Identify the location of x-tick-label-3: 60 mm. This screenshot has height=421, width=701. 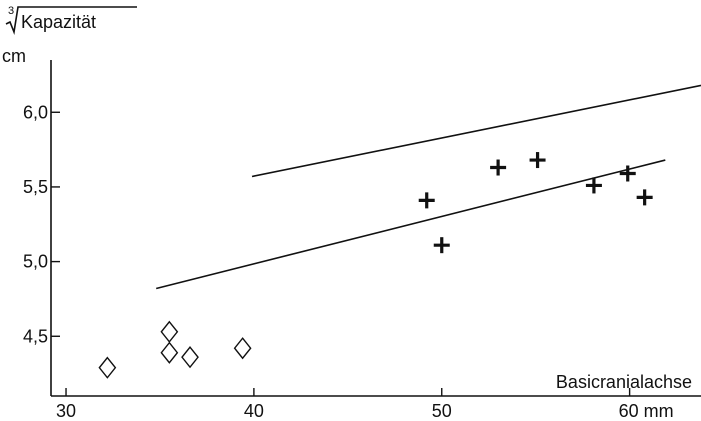
(646, 411).